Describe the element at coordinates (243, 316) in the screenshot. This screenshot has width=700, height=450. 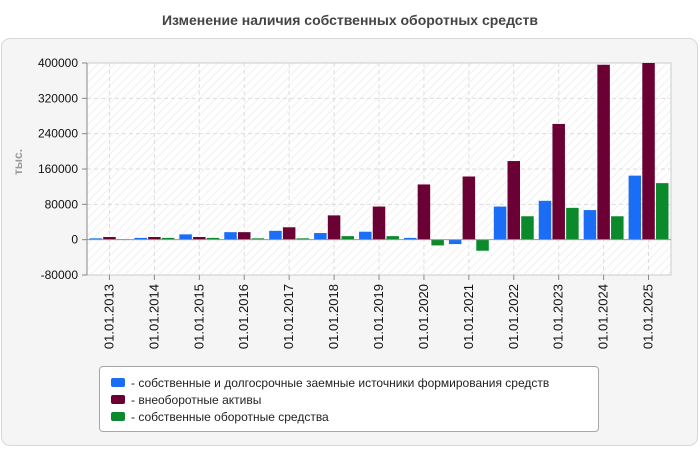
I see `x-tick-label: 01.01.2016` at that location.